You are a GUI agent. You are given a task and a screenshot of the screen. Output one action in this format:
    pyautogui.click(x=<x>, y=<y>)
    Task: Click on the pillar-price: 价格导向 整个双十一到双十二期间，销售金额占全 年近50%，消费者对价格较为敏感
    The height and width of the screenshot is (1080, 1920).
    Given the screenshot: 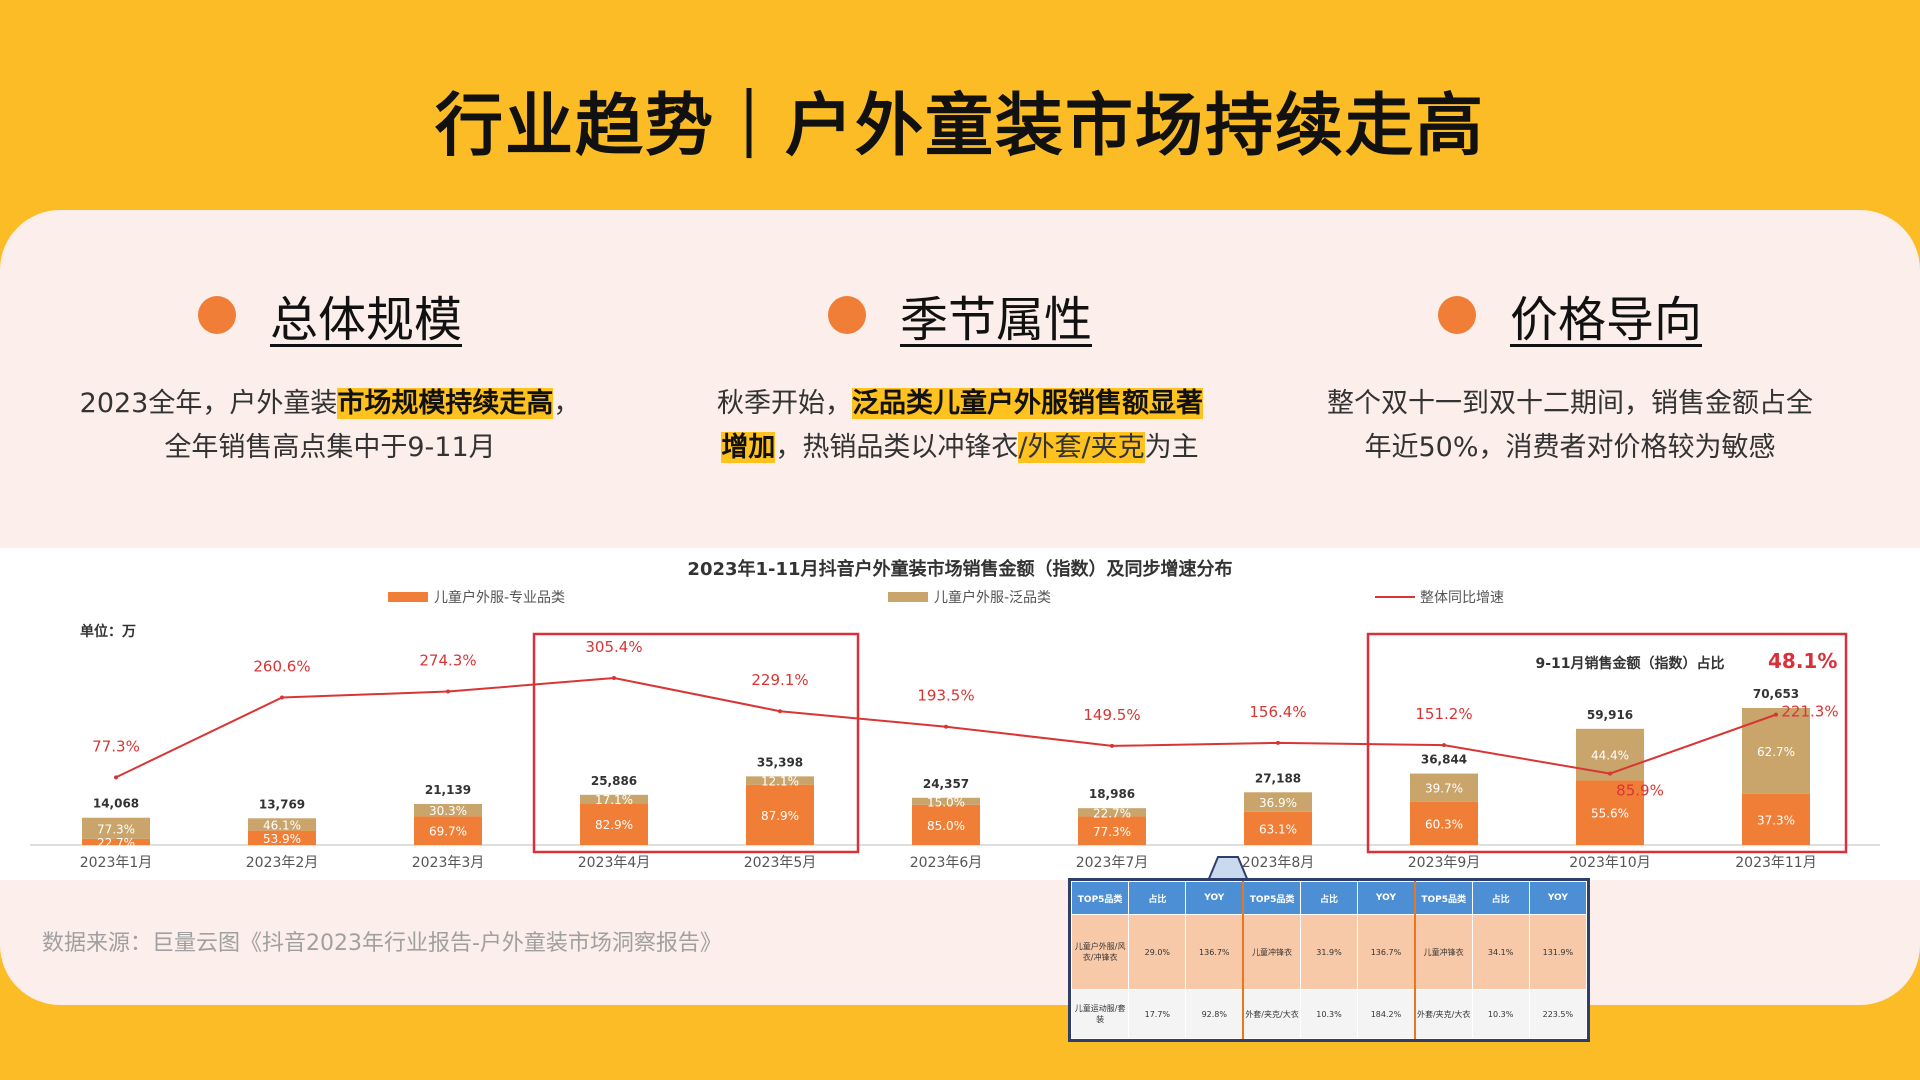 What is the action you would take?
    pyautogui.click(x=1570, y=375)
    